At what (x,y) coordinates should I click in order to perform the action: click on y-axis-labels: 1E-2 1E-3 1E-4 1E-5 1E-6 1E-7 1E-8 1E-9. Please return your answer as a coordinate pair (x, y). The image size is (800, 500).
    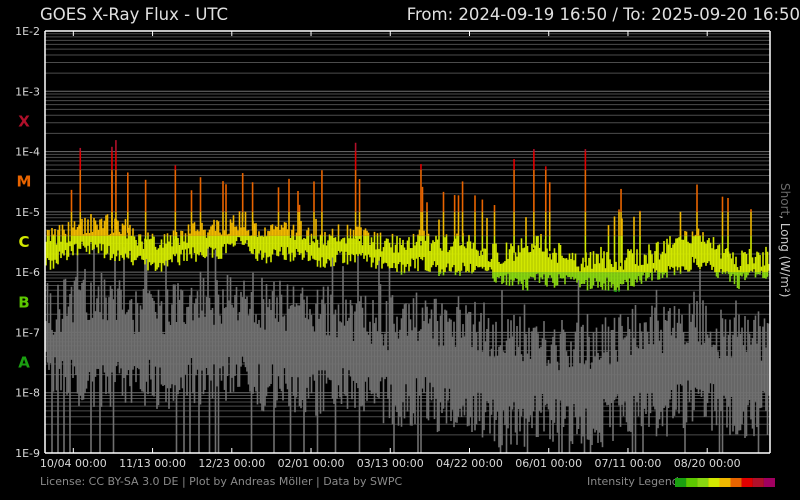
    Looking at the image, I should click on (27, 242).